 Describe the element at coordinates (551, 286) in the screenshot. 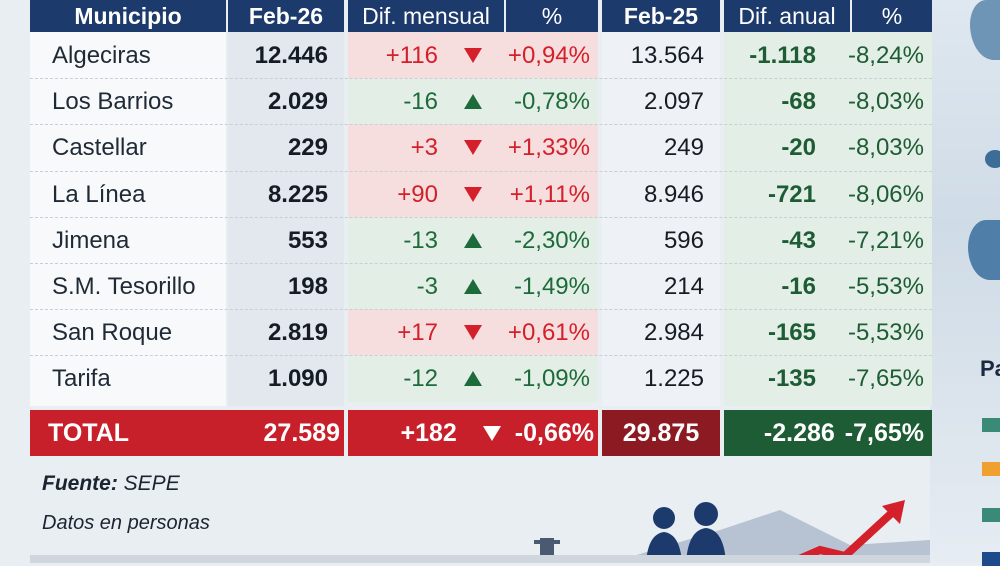

I see `pct-mensual-value: -1,49%` at that location.